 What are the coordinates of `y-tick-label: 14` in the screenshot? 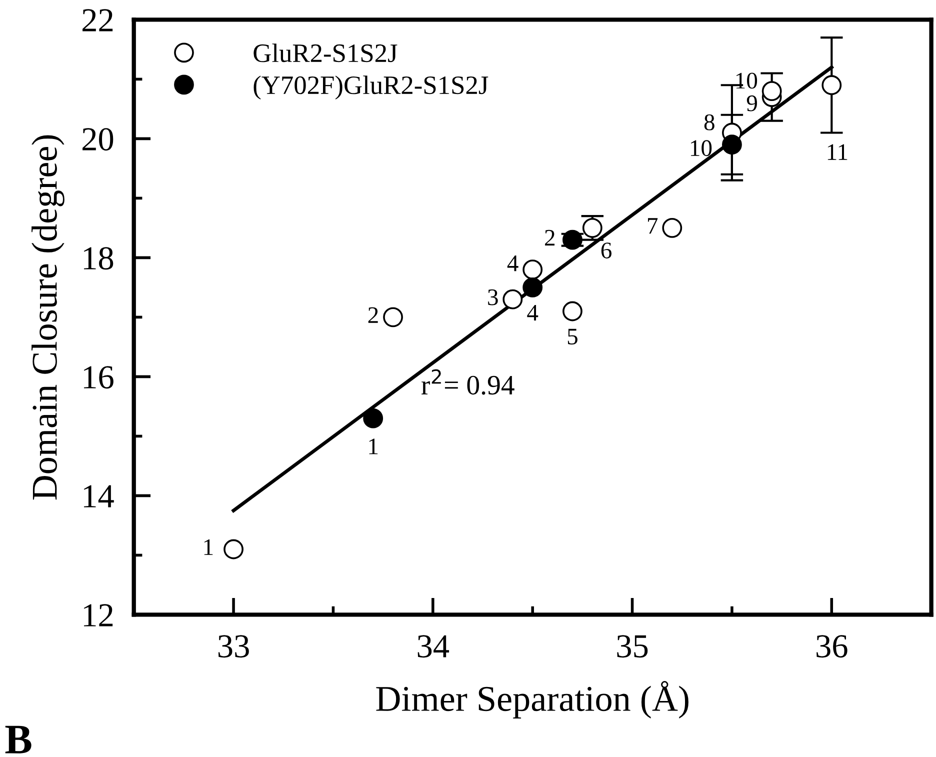 It's located at (99, 496).